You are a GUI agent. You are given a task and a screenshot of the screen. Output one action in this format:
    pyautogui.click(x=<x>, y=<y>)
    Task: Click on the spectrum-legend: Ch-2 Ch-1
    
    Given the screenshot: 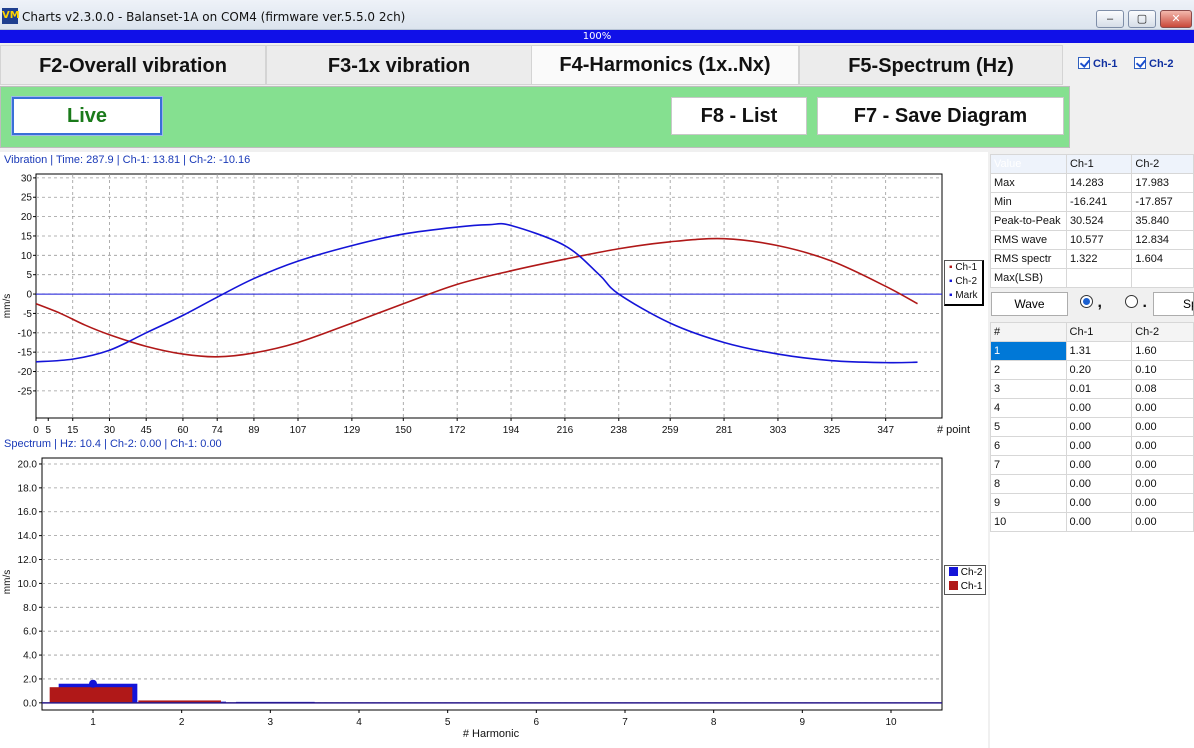 What is the action you would take?
    pyautogui.click(x=965, y=580)
    